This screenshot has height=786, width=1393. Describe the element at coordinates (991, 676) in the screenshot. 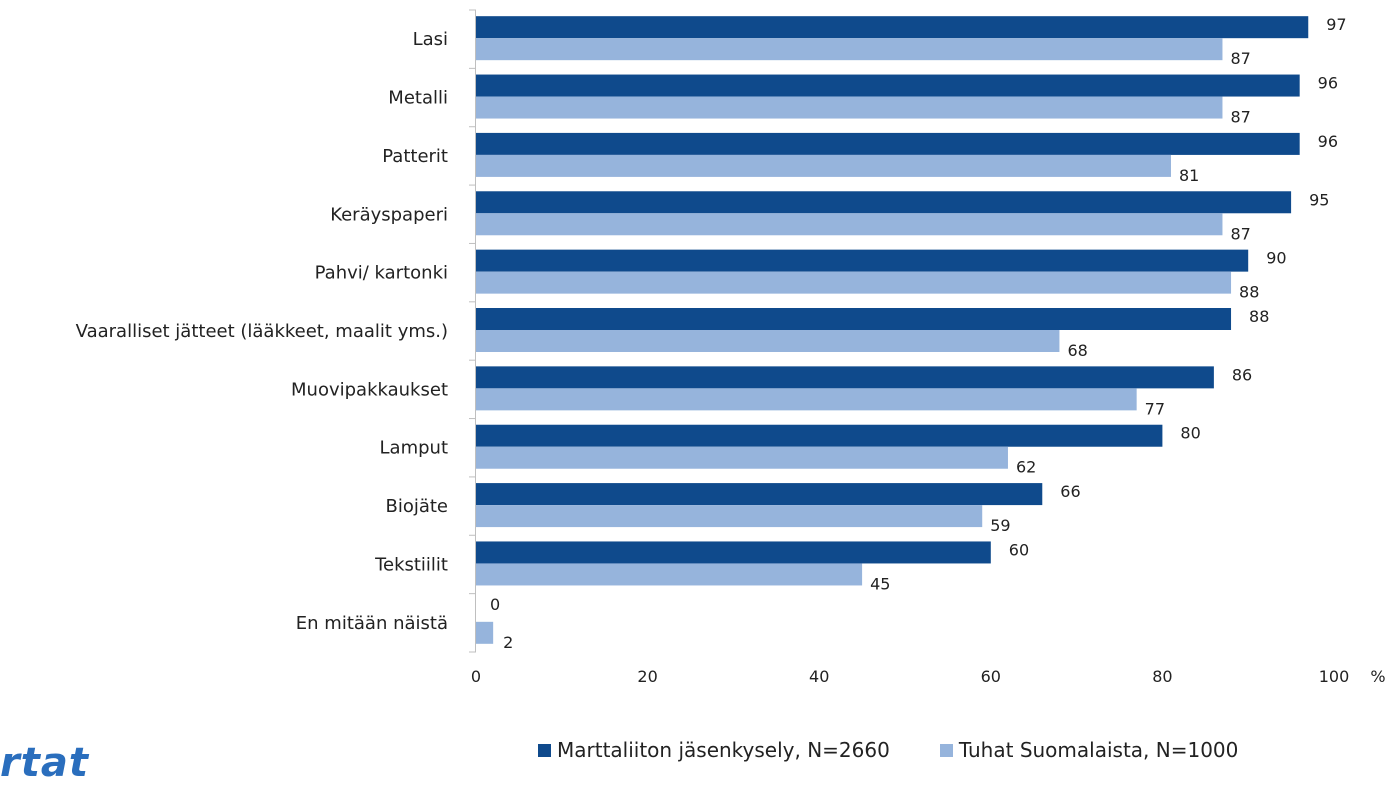

I see `x-tick-label: 60` at that location.